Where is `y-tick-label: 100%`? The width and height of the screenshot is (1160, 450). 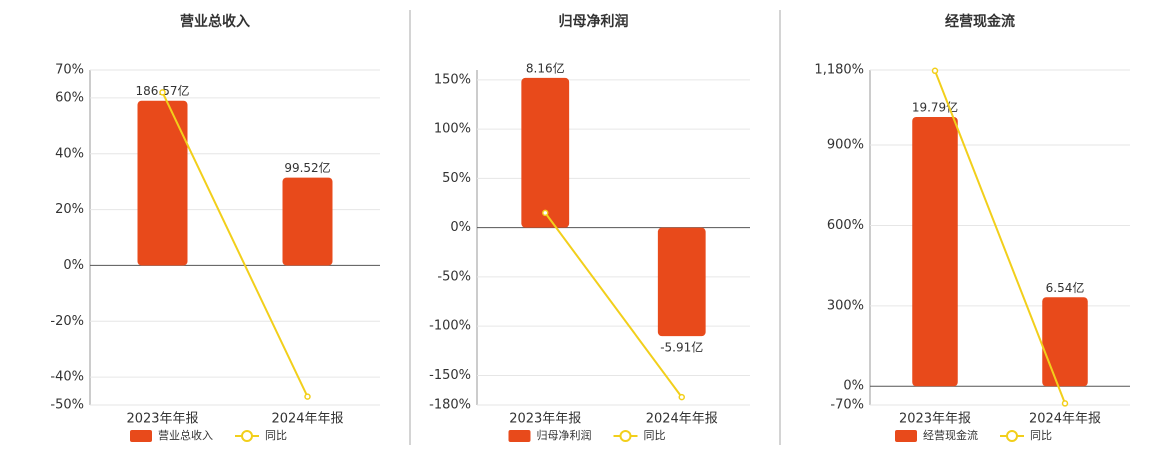 y-tick-label: 100% is located at coordinates (452, 129).